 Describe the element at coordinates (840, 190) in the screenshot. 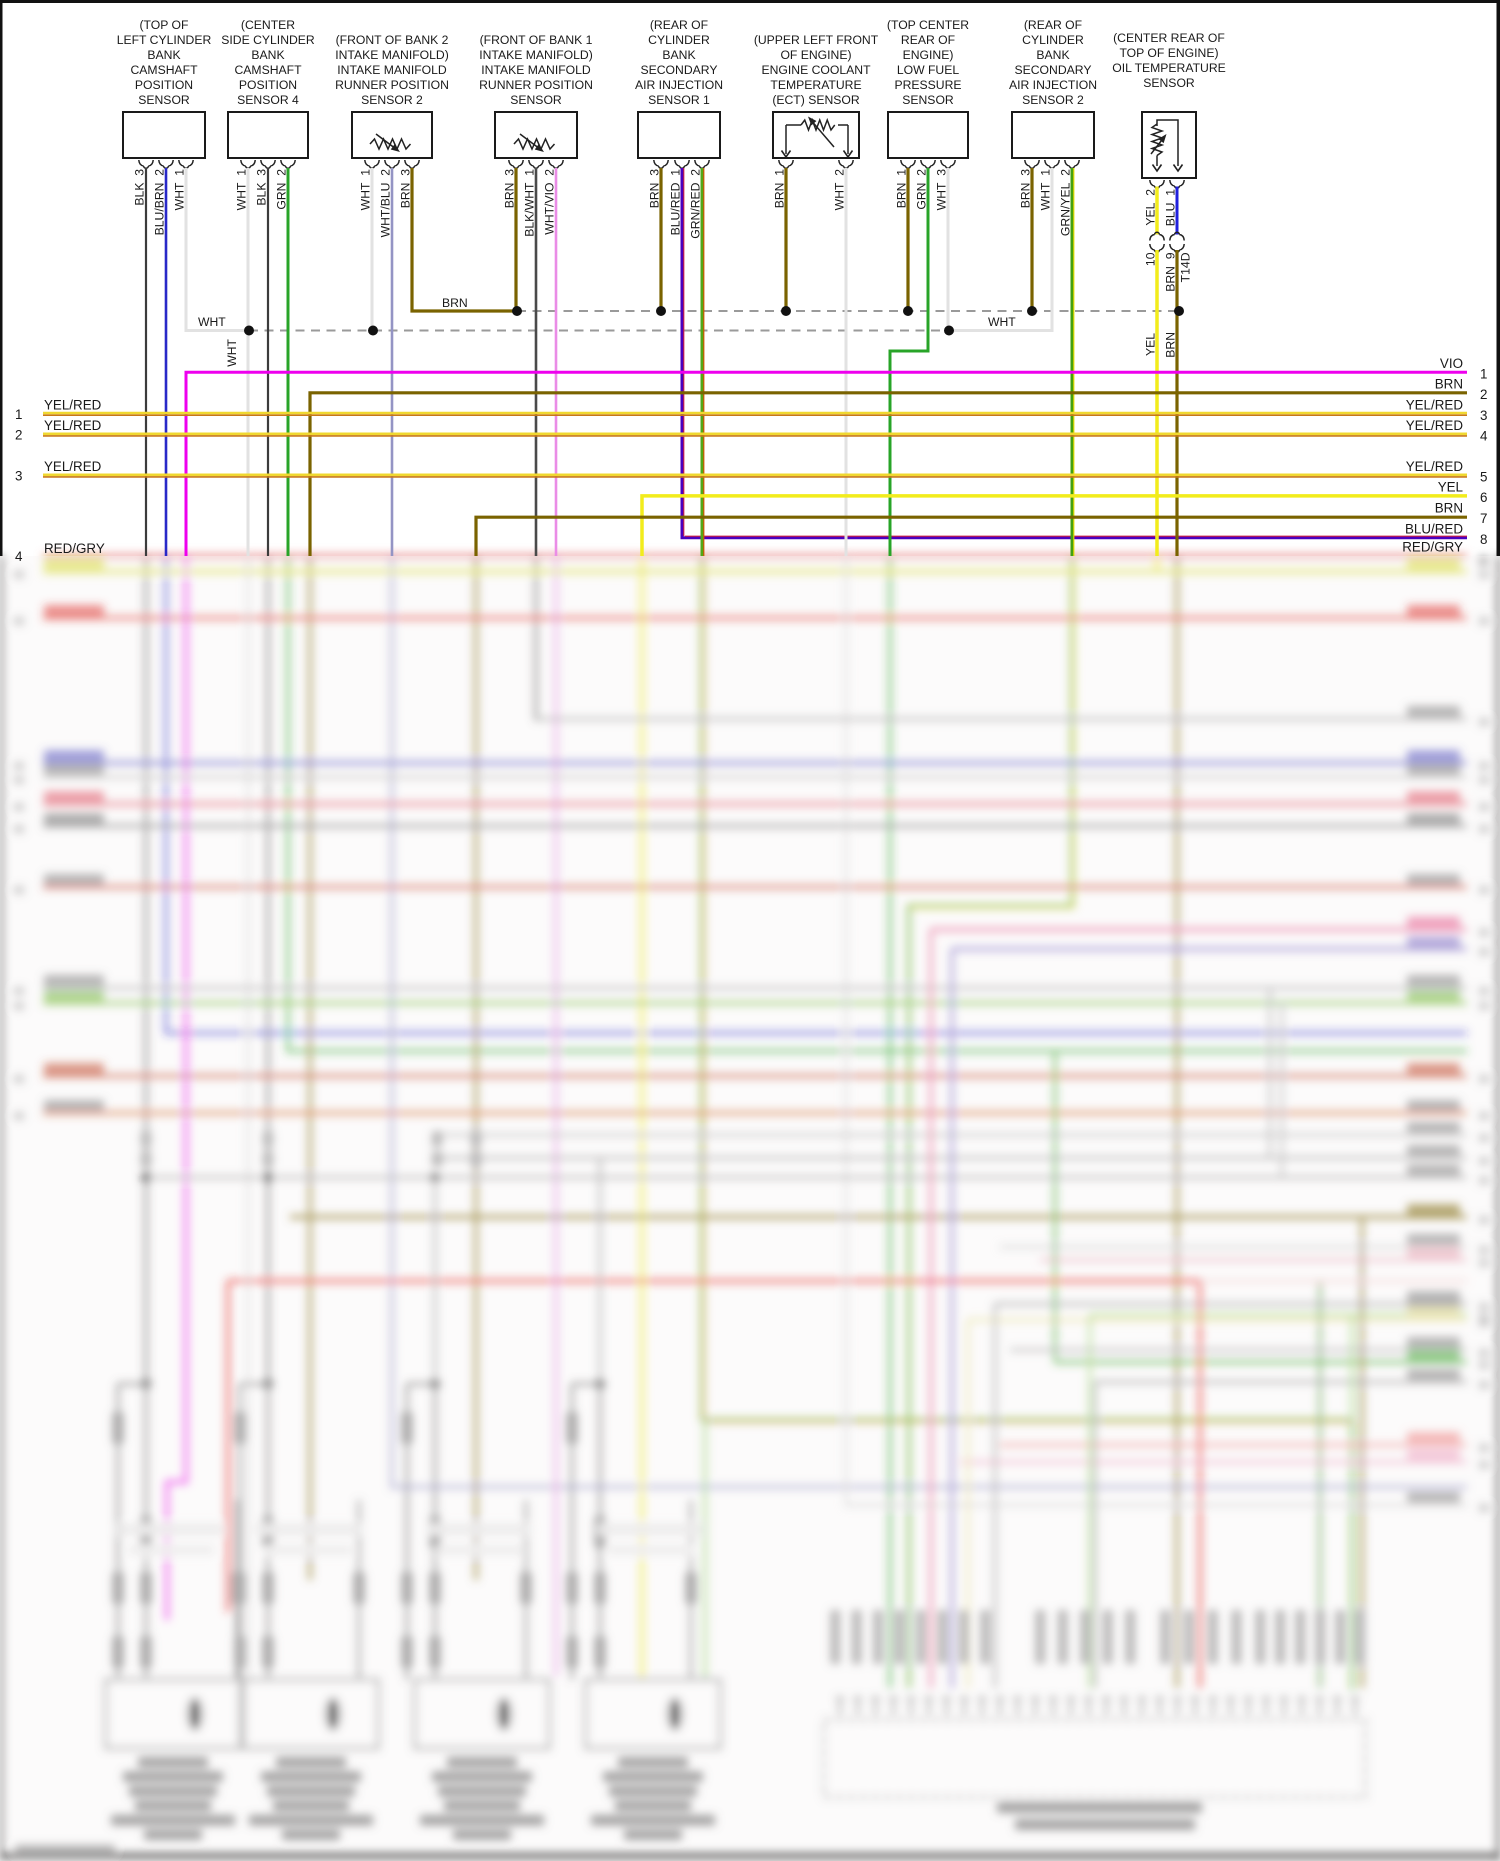

I see `svg-text: WHT 2` at that location.